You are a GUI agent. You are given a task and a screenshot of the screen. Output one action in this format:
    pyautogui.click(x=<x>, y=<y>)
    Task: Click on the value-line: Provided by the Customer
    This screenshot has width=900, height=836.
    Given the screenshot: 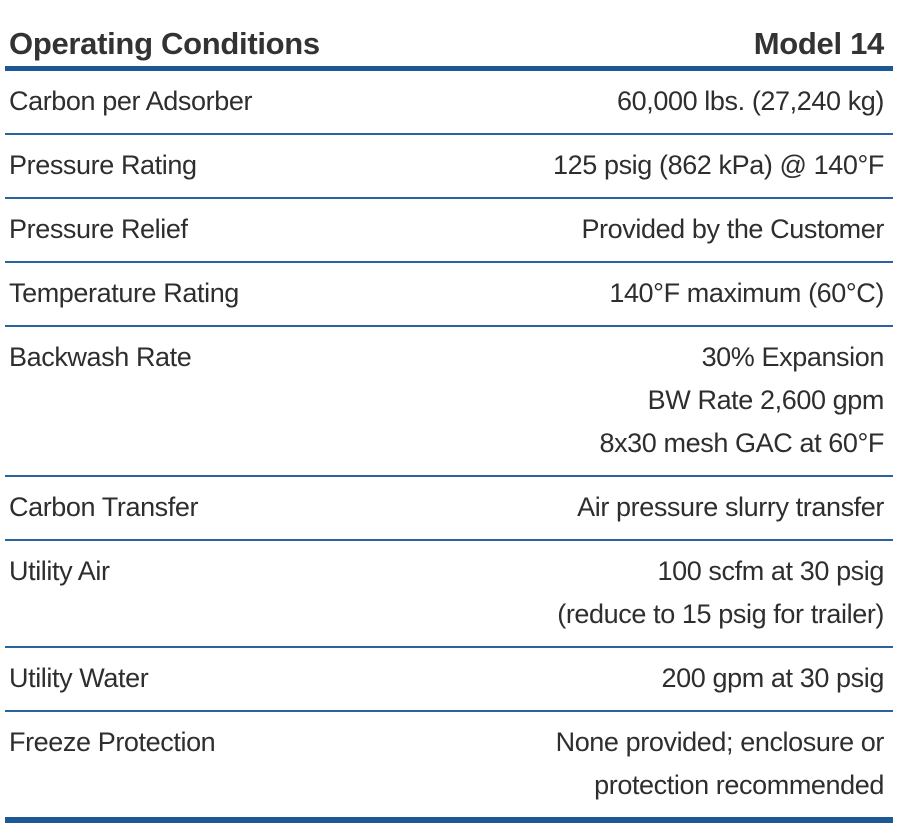 What is the action you would take?
    pyautogui.click(x=732, y=229)
    